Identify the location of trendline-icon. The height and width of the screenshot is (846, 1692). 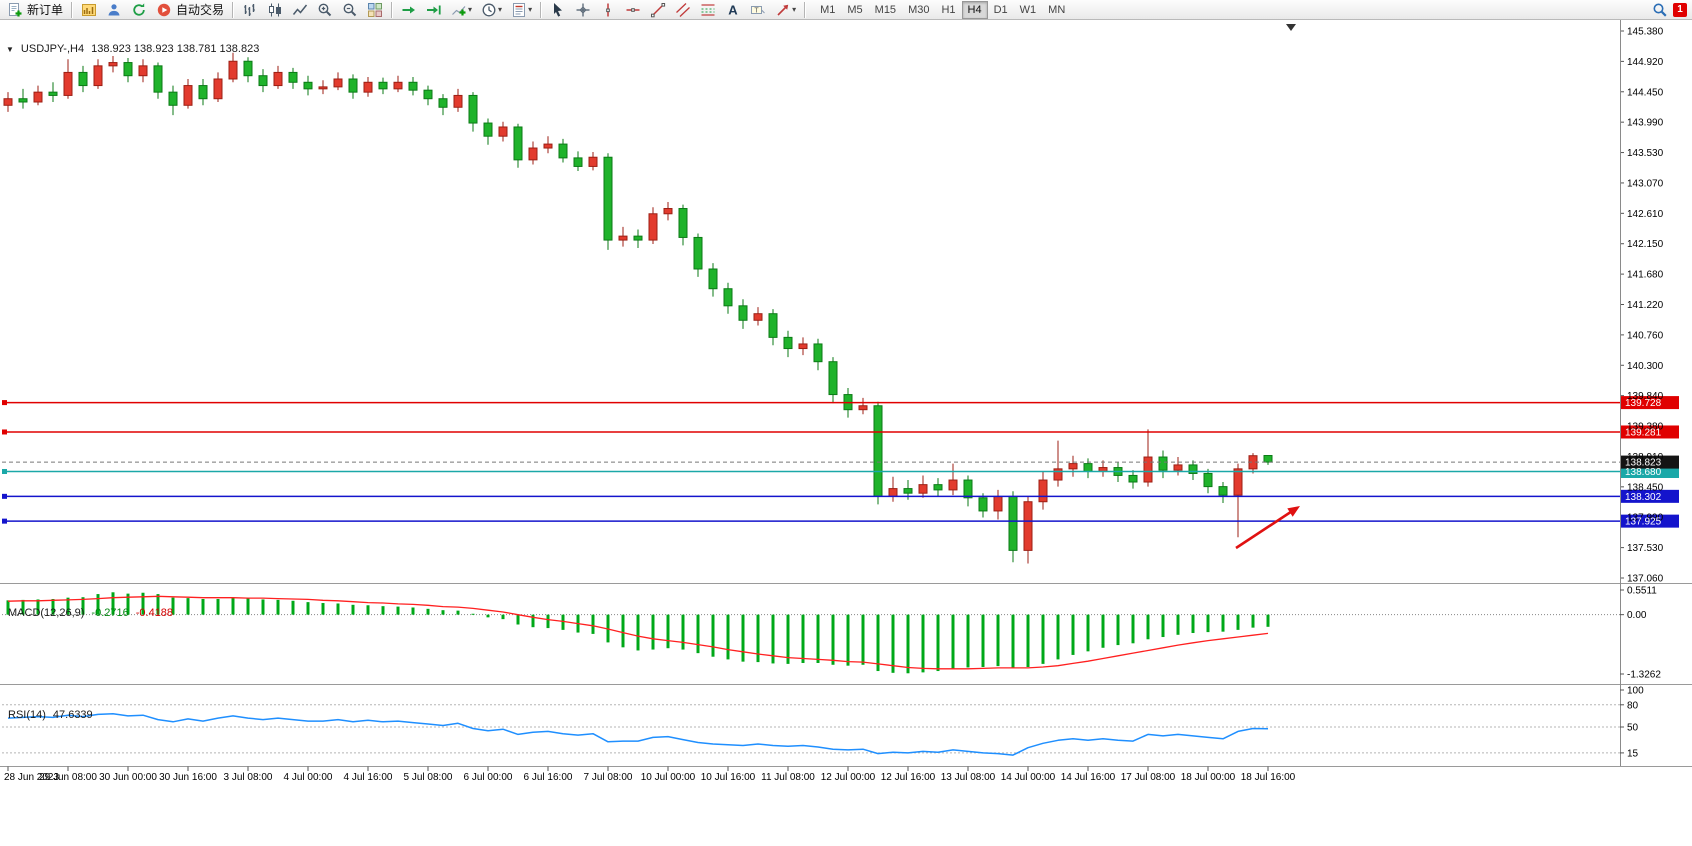
(658, 9).